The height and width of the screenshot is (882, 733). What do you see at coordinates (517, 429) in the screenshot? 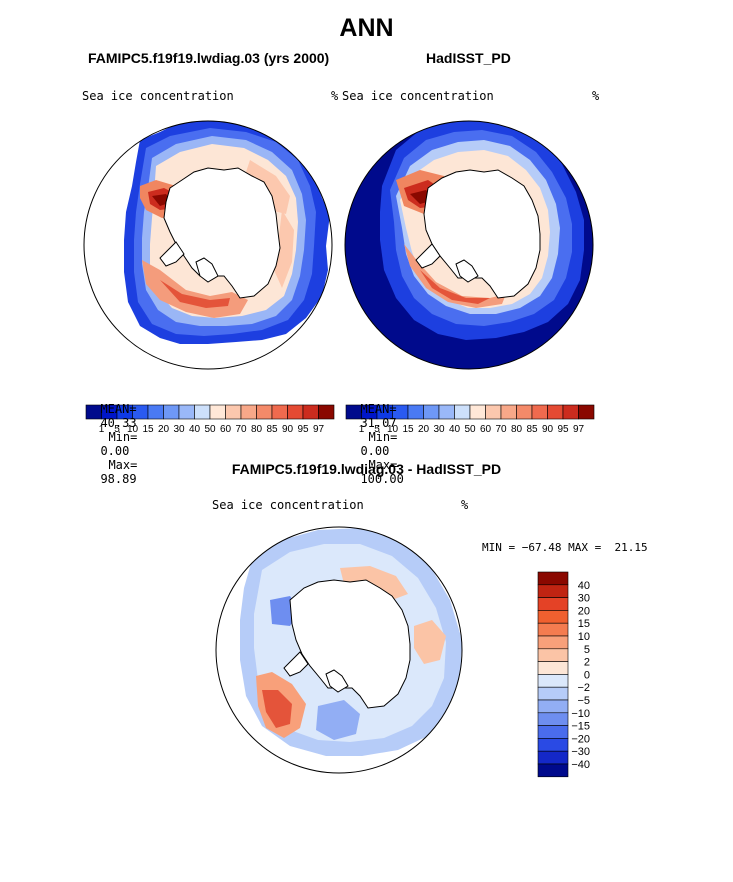
I see `right-colorbar-tick-label: 80` at bounding box center [517, 429].